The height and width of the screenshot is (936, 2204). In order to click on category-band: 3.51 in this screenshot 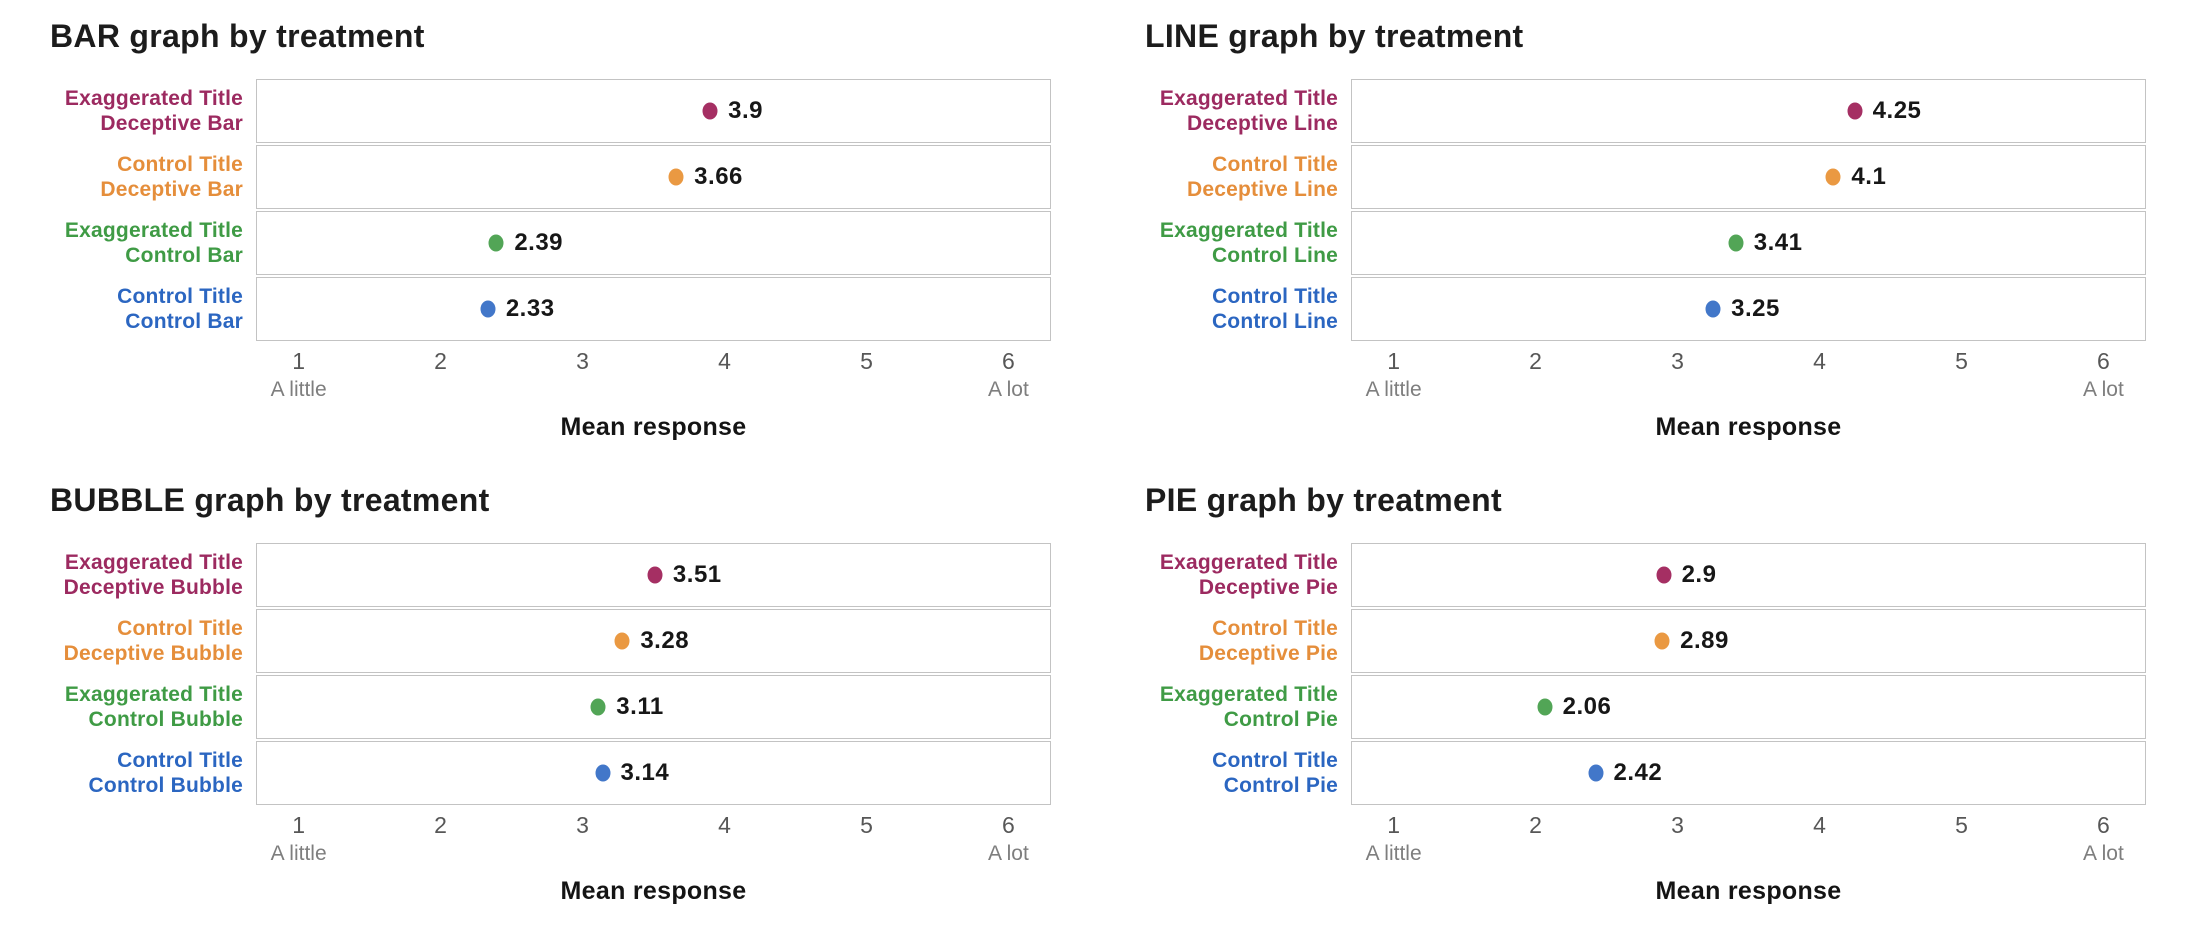, I will do `click(653, 575)`.